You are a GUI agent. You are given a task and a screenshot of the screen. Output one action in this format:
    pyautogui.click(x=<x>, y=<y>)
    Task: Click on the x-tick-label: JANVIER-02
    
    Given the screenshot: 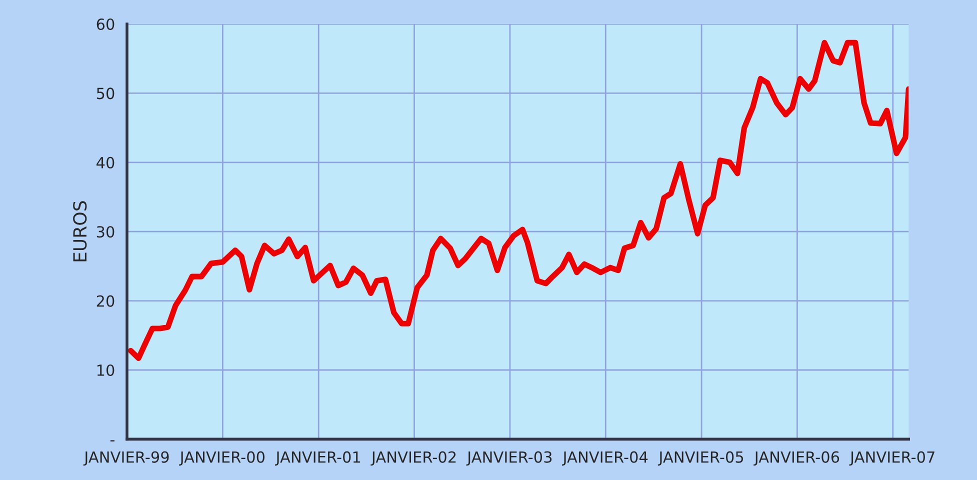 What is the action you would take?
    pyautogui.click(x=413, y=458)
    